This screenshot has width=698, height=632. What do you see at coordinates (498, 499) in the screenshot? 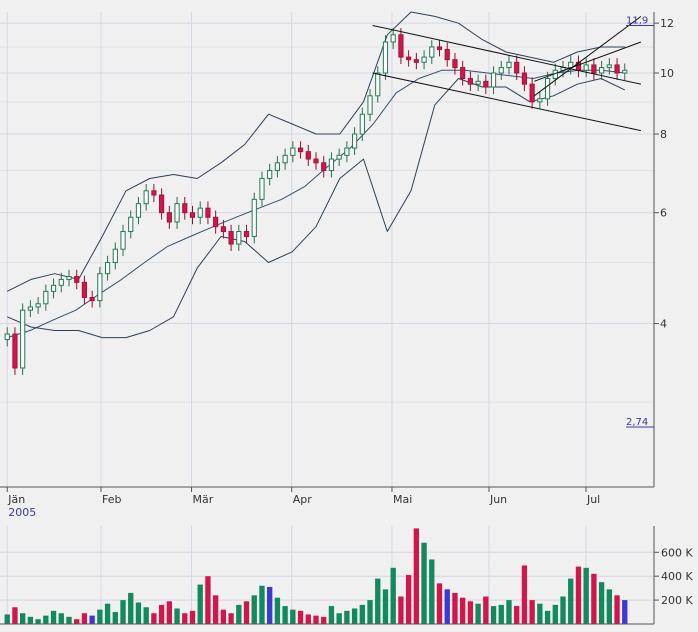
I see `month-label: Jun` at bounding box center [498, 499].